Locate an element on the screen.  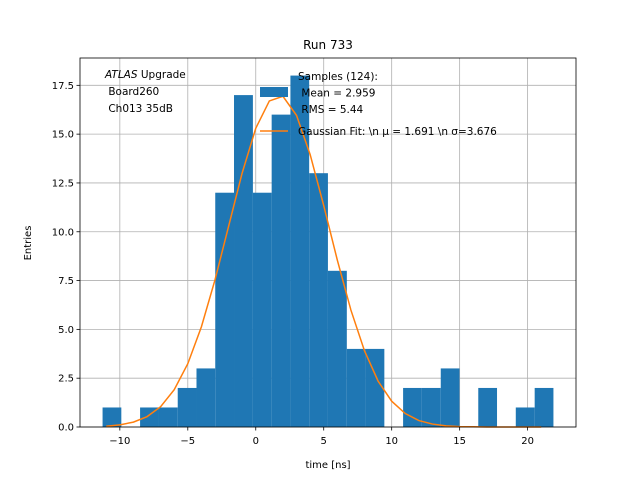
legend-patch is located at coordinates (274, 92).